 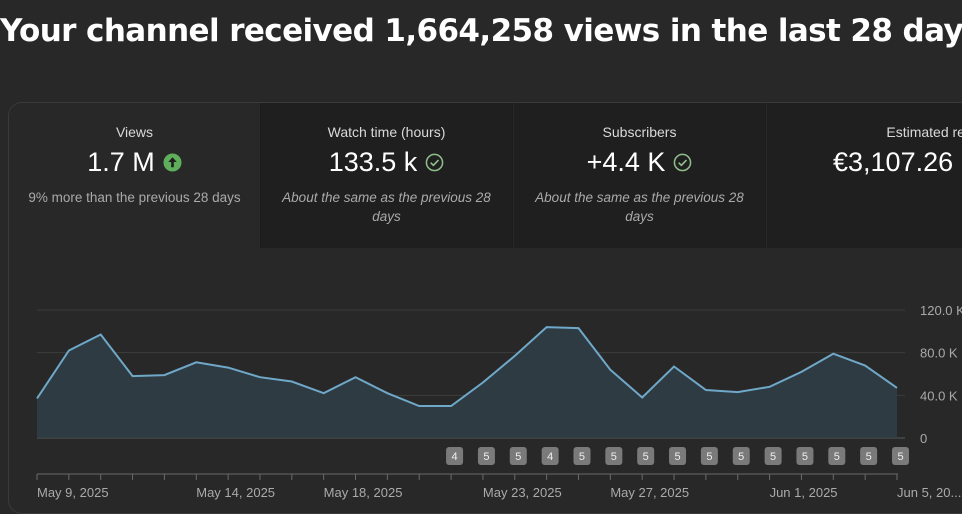 What do you see at coordinates (73, 492) in the screenshot?
I see `x-tick-label: May 9, 2025` at bounding box center [73, 492].